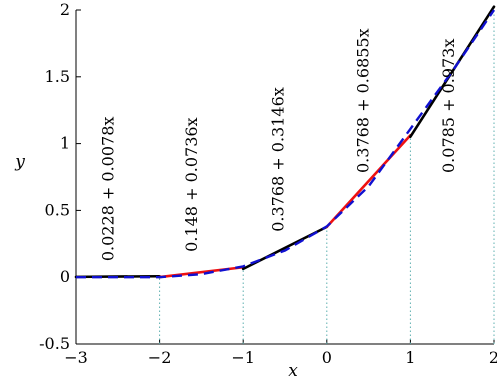  What do you see at coordinates (410, 357) in the screenshot?
I see `x-tick-label: 1` at bounding box center [410, 357].